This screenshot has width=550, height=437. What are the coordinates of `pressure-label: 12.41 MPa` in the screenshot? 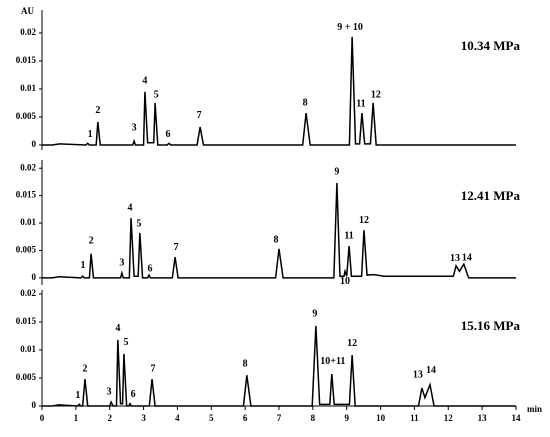 It's located at (491, 195).